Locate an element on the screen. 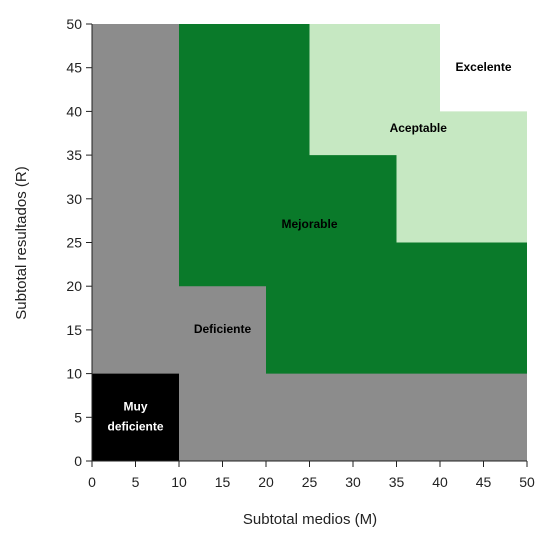 This screenshot has width=542, height=533. y-tick-label: 10 is located at coordinates (74, 374).